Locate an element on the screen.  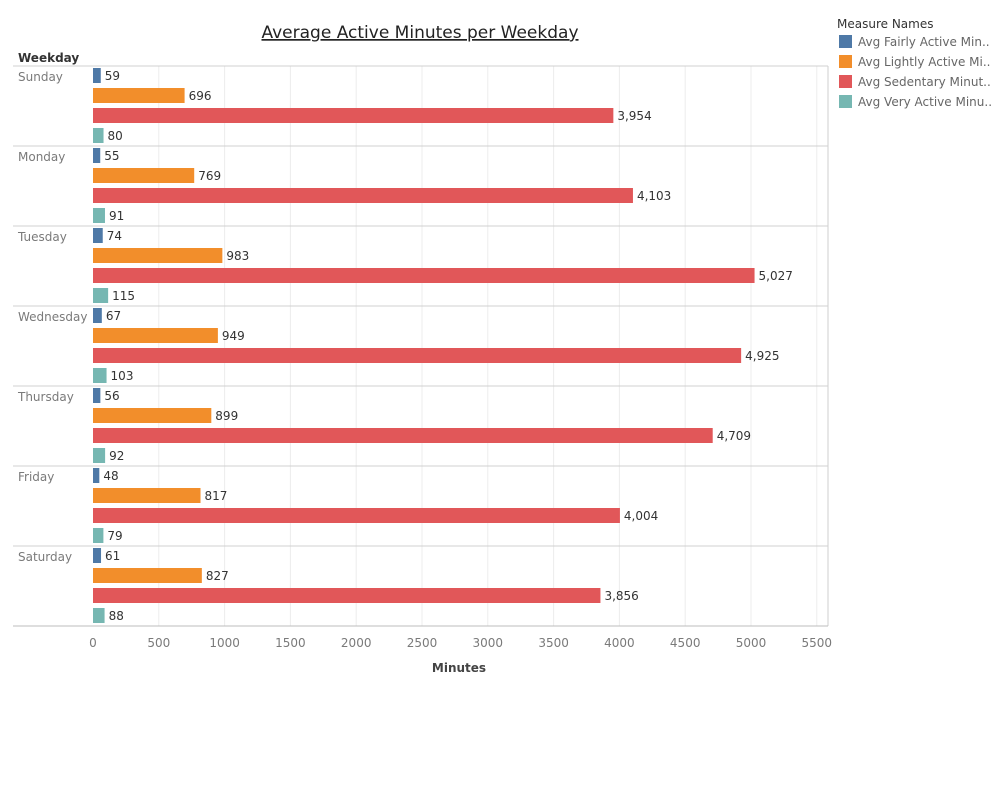
value-label: 59 is located at coordinates (112, 76).